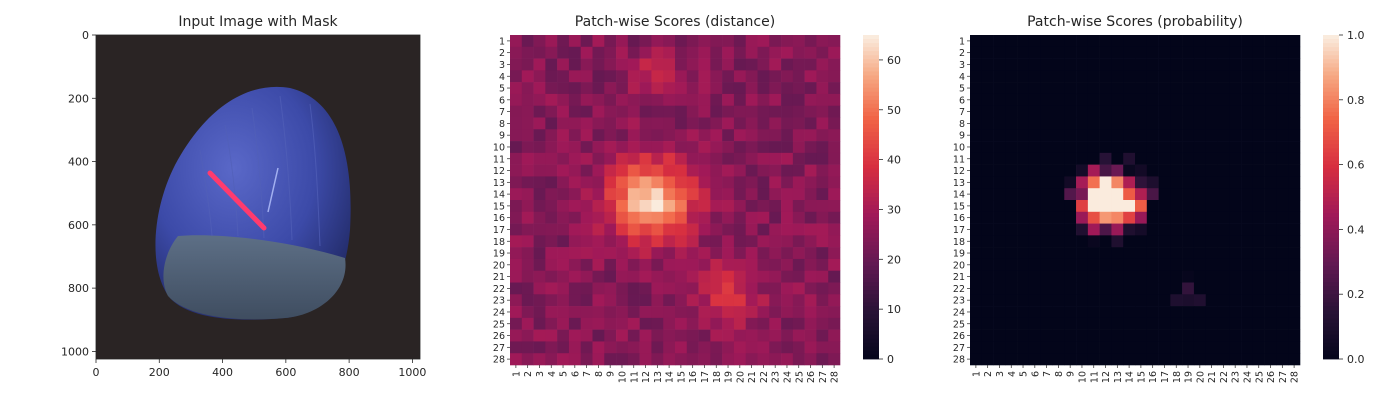 The height and width of the screenshot is (400, 1400). I want to click on distance-row-label: 28, so click(499, 360).